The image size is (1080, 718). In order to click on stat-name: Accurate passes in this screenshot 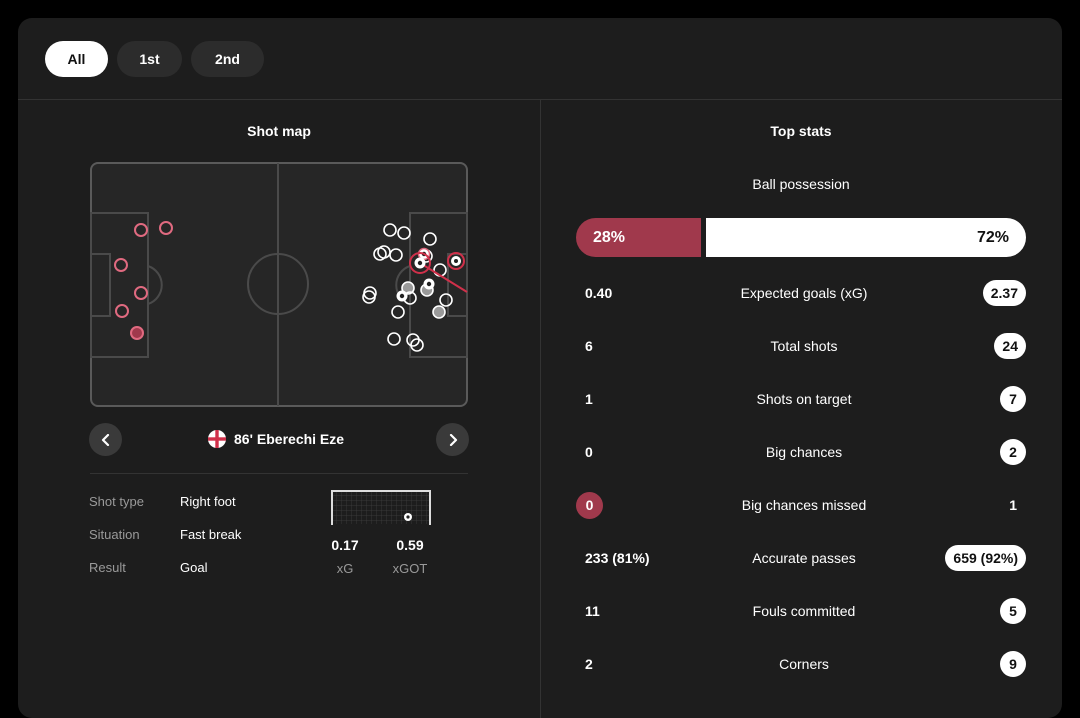, I will do `click(804, 558)`.